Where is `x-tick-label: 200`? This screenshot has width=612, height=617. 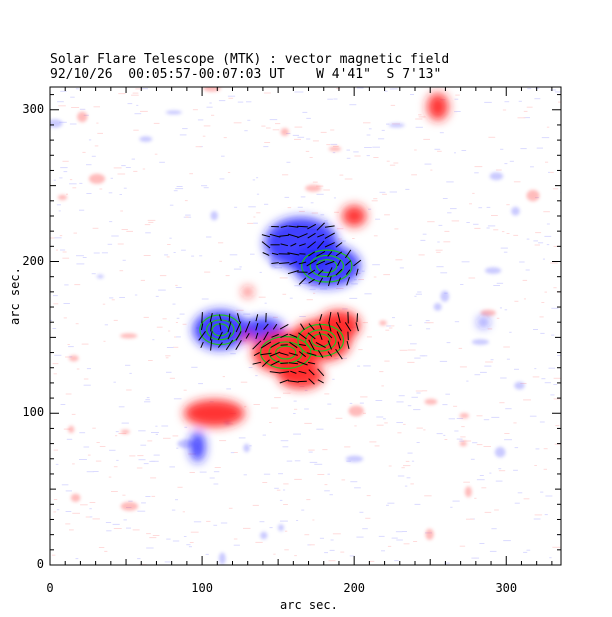
x-tick-label: 200 is located at coordinates (354, 588).